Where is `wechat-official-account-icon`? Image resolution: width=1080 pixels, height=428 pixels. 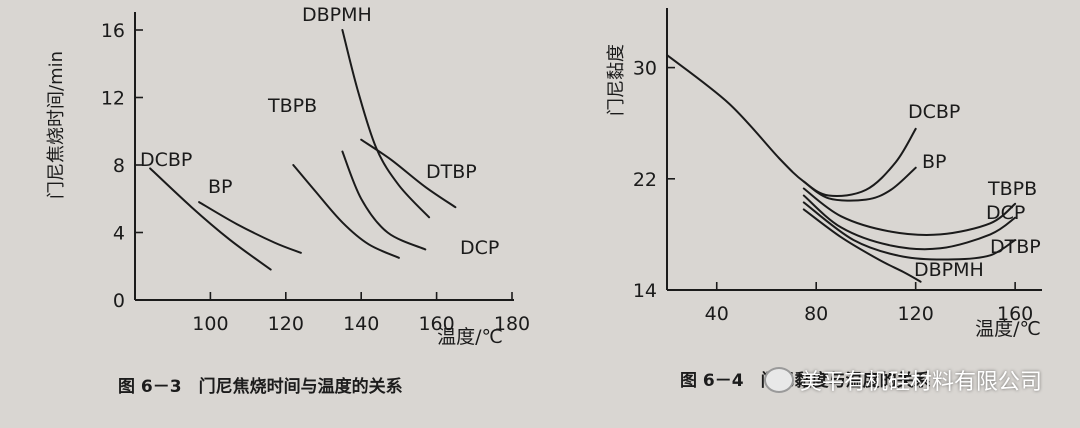
wechat-official-account-icon is located at coordinates (778, 380).